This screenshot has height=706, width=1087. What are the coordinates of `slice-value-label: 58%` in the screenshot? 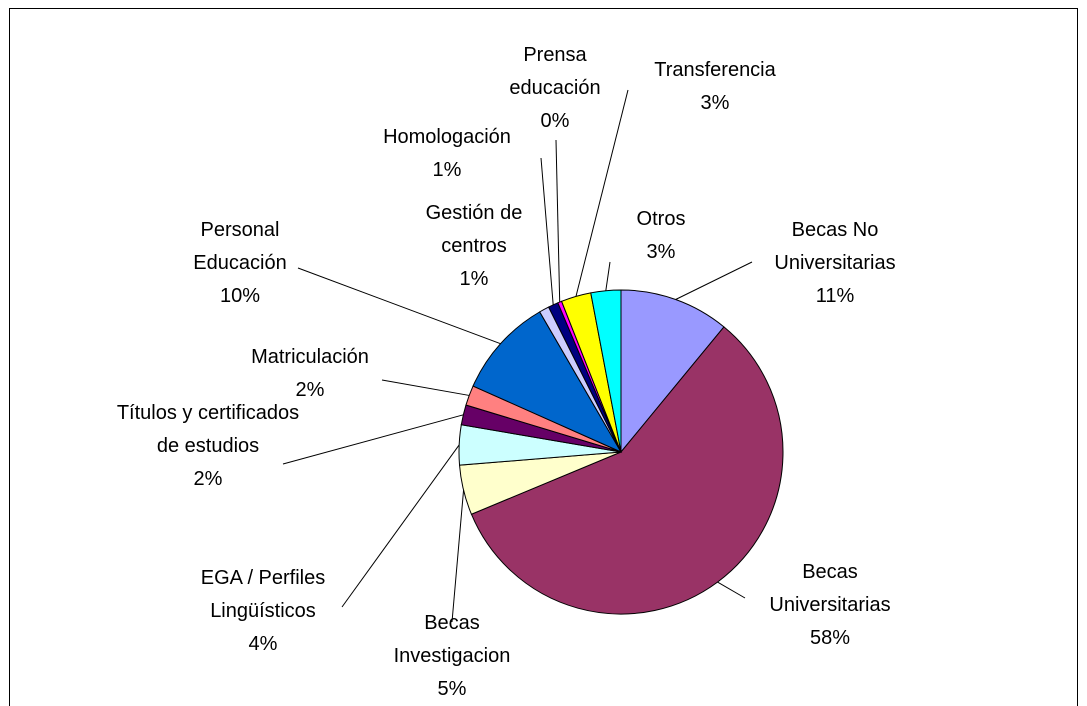 It's located at (830, 638).